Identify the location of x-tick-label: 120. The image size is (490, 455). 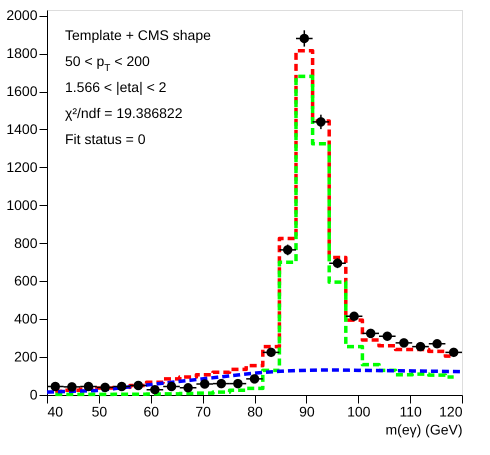
(451, 412).